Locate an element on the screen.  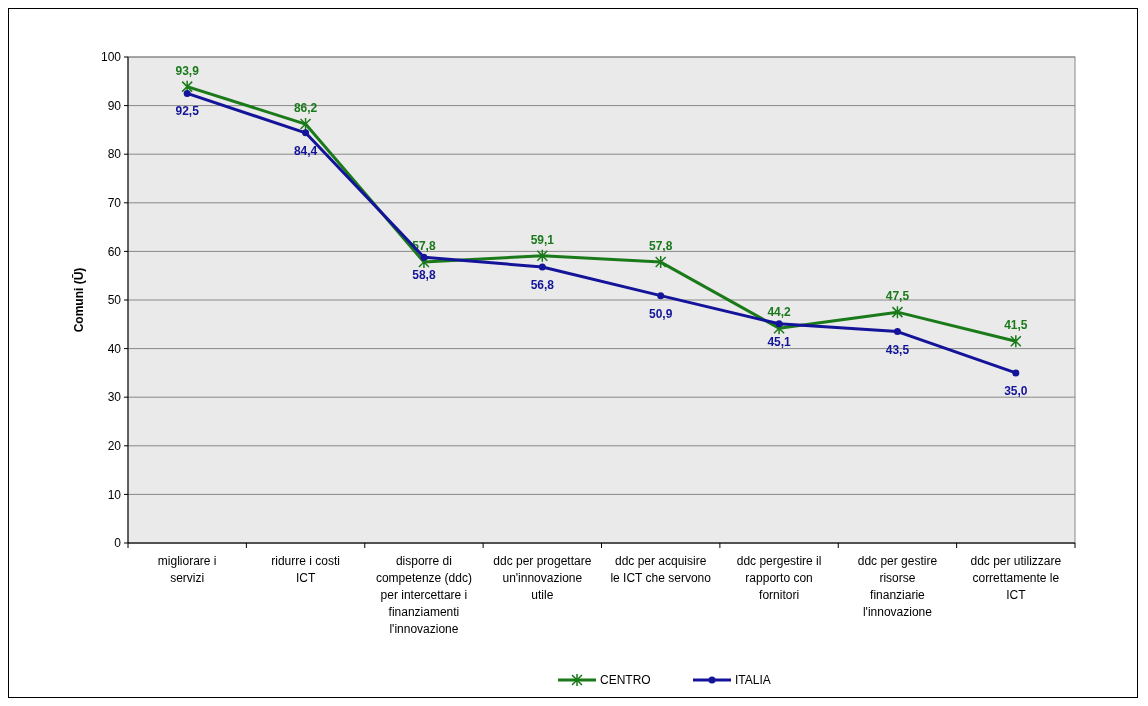
data-label: 35,0 is located at coordinates (1016, 390).